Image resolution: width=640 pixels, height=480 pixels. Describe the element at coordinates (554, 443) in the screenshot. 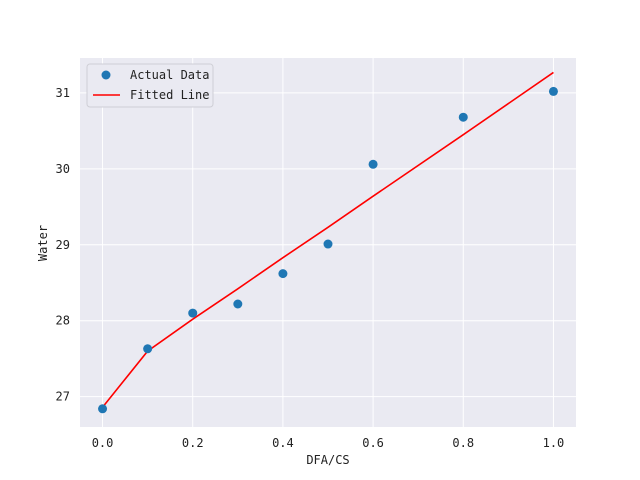

I see `x-tick-label: 1.0` at that location.